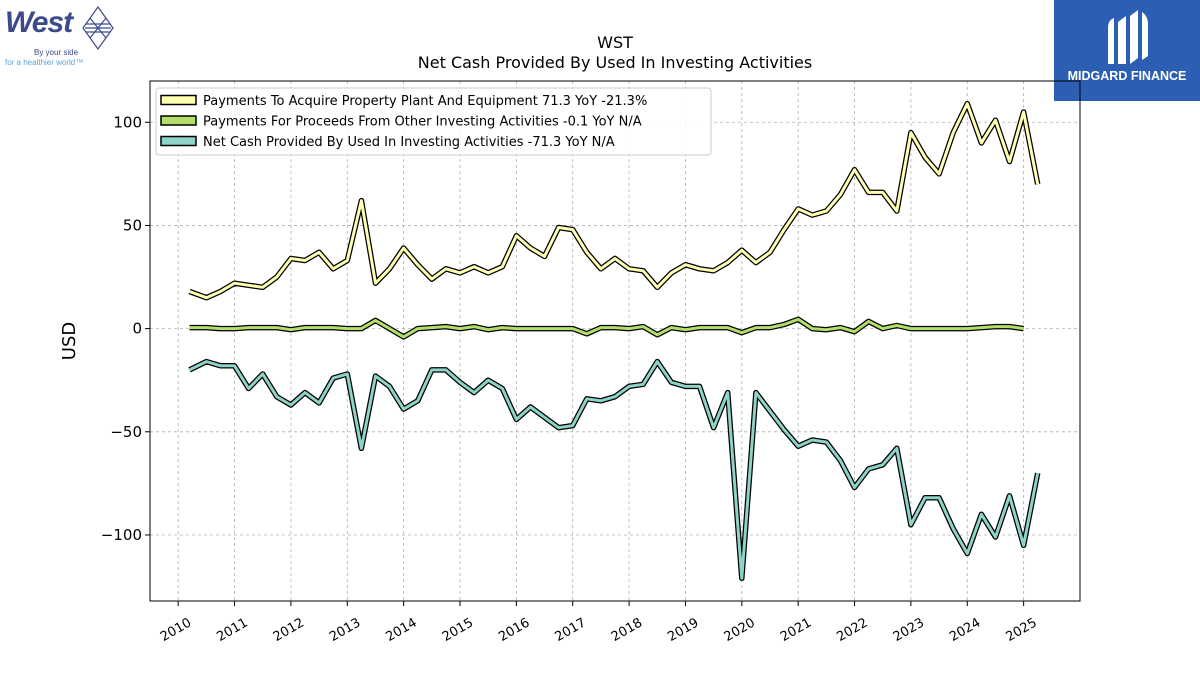 The image size is (1200, 675). Describe the element at coordinates (176, 630) in the screenshot. I see `x-tick-label: 2010` at that location.